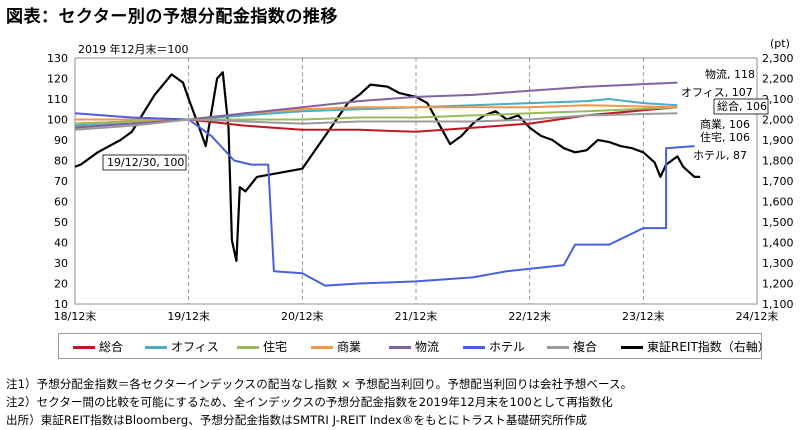  What do you see at coordinates (778, 140) in the screenshot?
I see `y-right-tick-label: 1,900` at bounding box center [778, 140].